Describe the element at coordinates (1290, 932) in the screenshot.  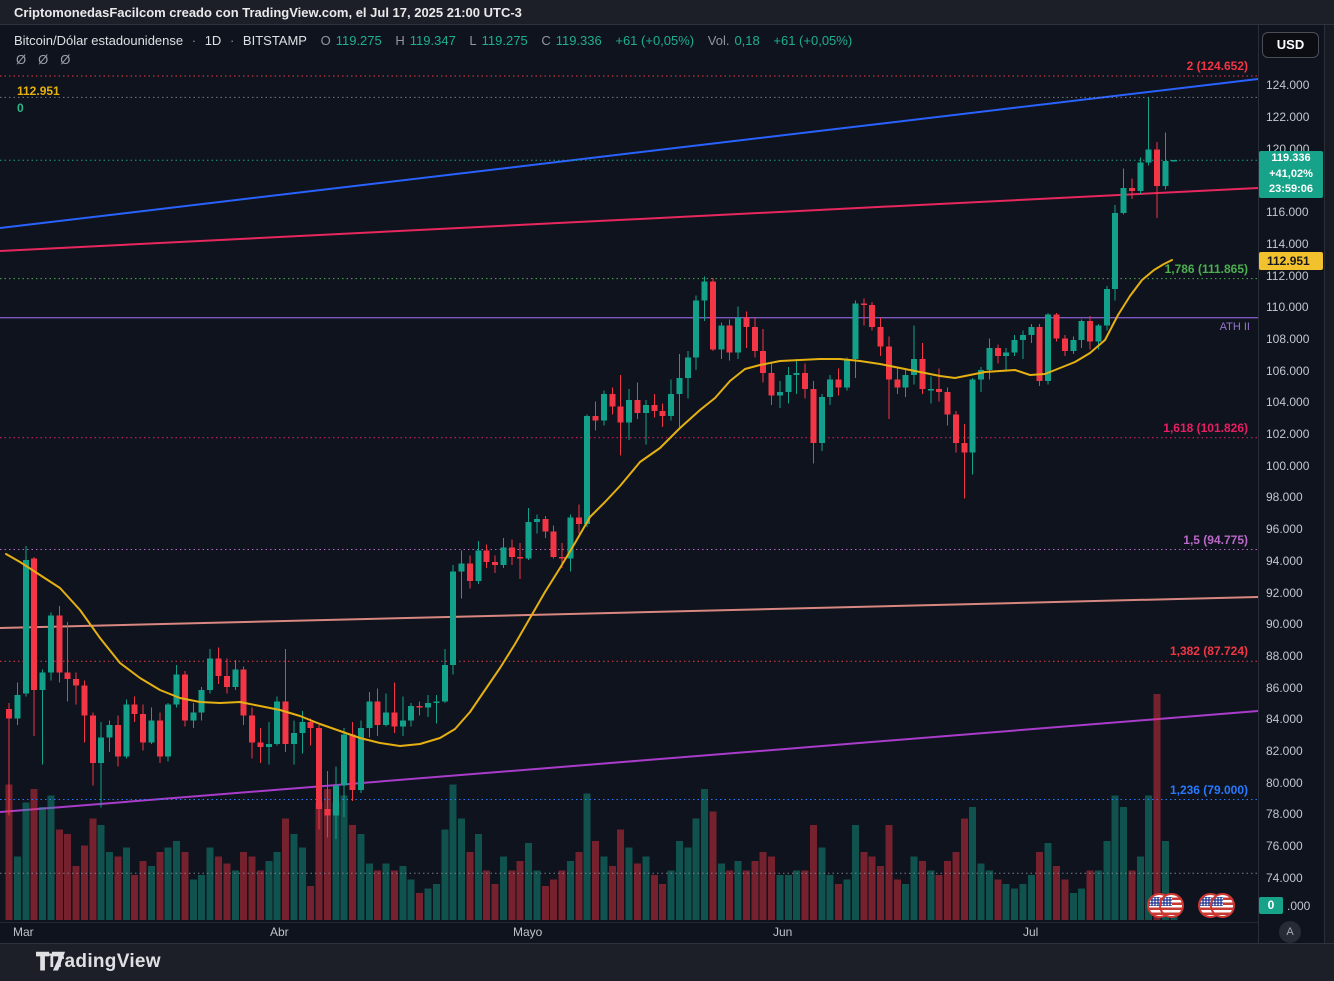
I see `auto-scale-button: A` at that location.